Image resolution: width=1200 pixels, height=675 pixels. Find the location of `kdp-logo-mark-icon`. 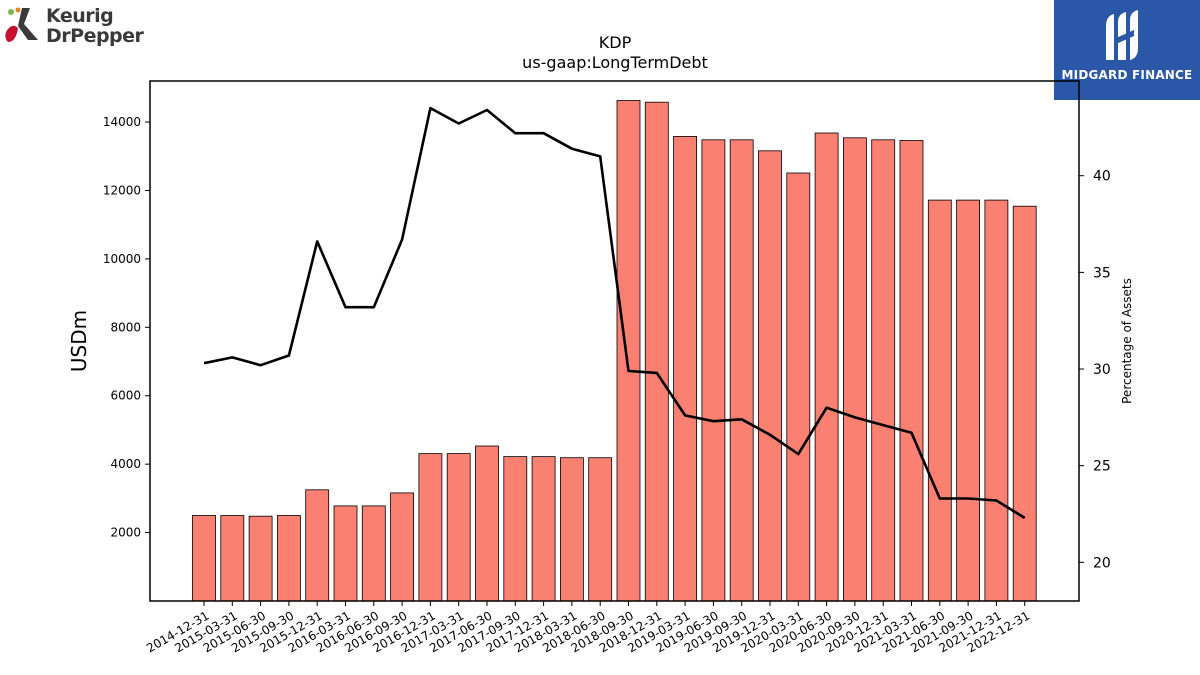

kdp-logo-mark-icon is located at coordinates (21, 24).